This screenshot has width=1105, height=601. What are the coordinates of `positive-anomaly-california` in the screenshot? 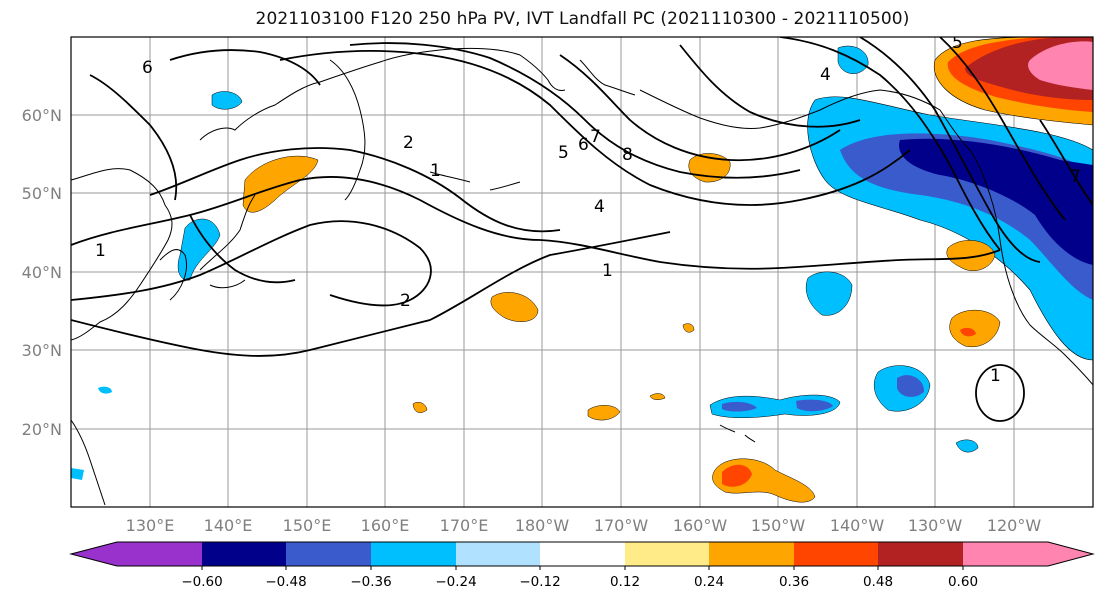 It's located at (975, 329).